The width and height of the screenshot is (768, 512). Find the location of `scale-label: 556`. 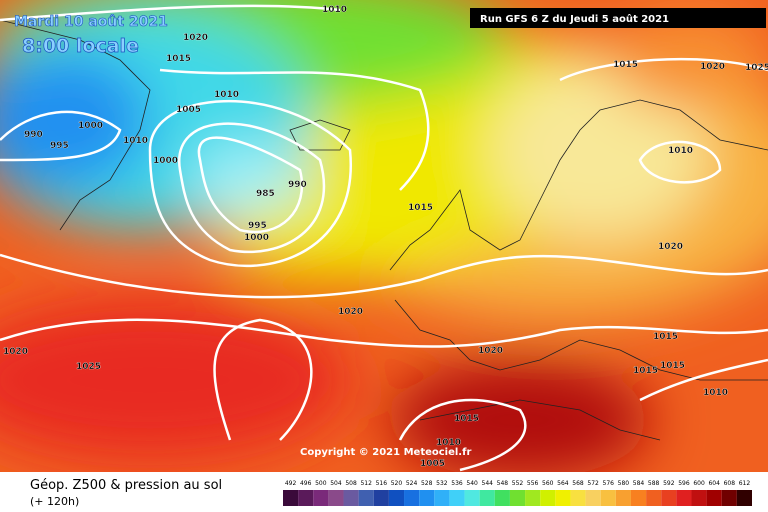

scale-label: 556 is located at coordinates (533, 483).